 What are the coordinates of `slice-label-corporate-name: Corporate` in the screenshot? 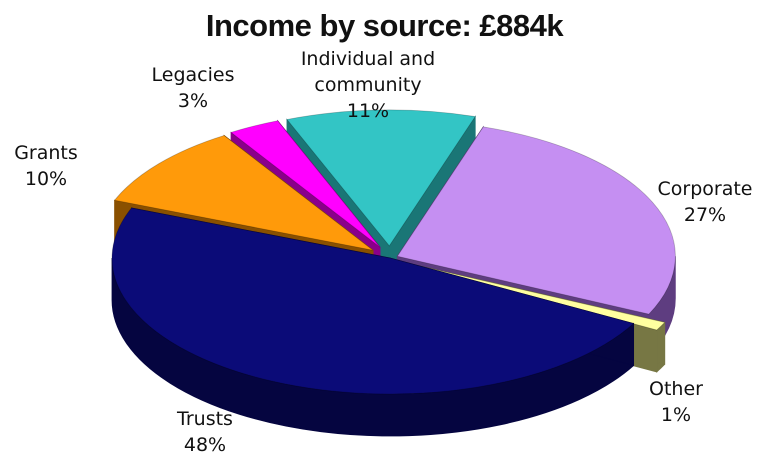 It's located at (705, 189).